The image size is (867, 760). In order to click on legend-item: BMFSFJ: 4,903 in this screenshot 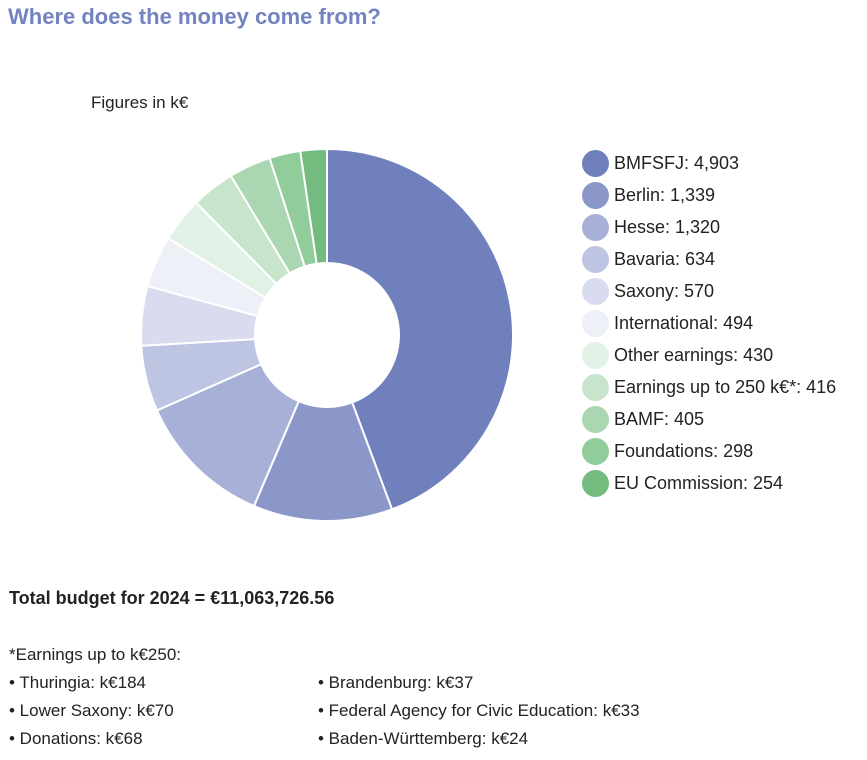, I will do `click(709, 163)`.